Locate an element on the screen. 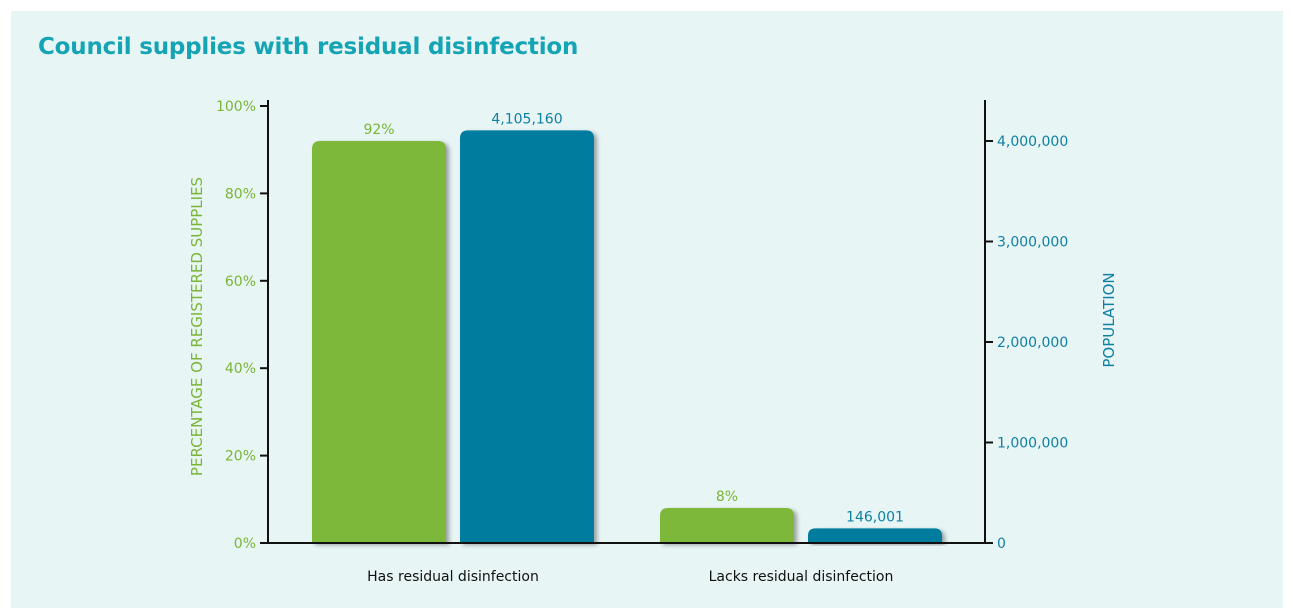  right-axis-title: POPULATION is located at coordinates (1109, 319).